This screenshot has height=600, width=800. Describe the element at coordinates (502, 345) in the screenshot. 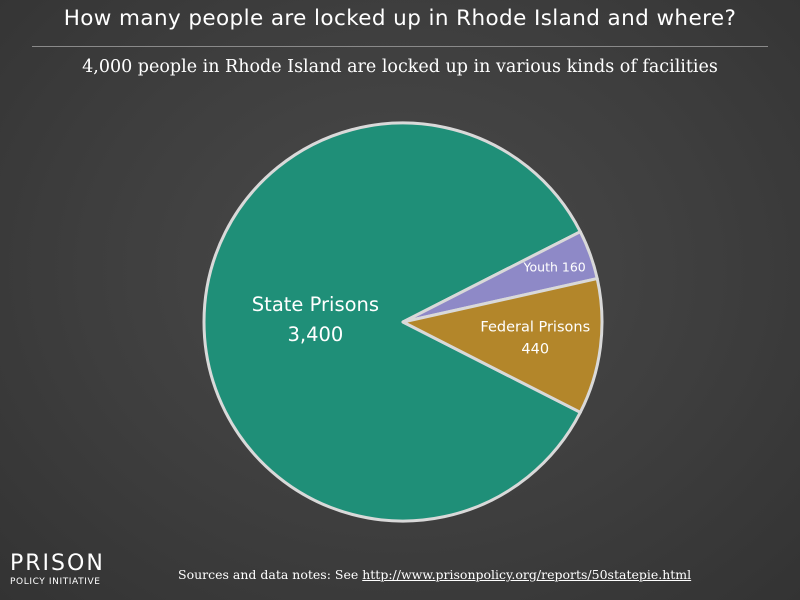

I see `pie-slice-federal-prisons` at that location.